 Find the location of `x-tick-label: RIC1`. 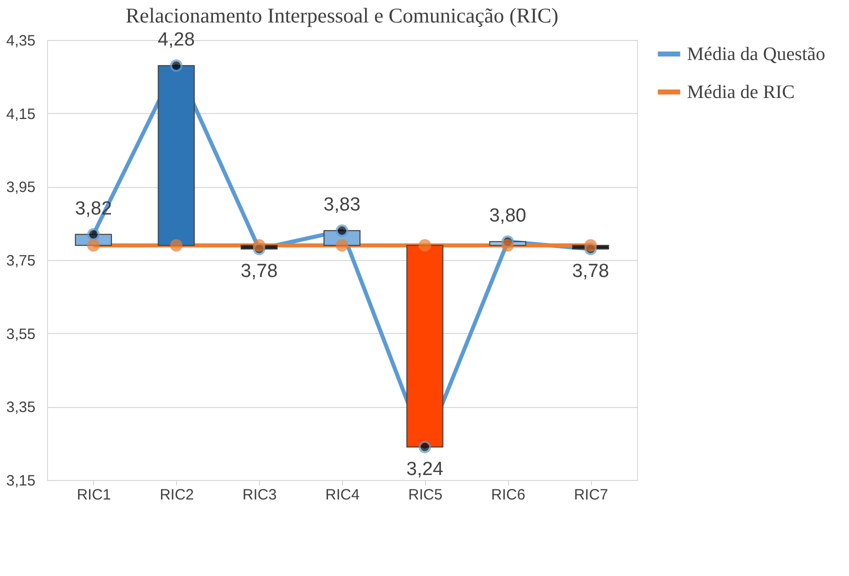

x-tick-label: RIC1 is located at coordinates (94, 495).